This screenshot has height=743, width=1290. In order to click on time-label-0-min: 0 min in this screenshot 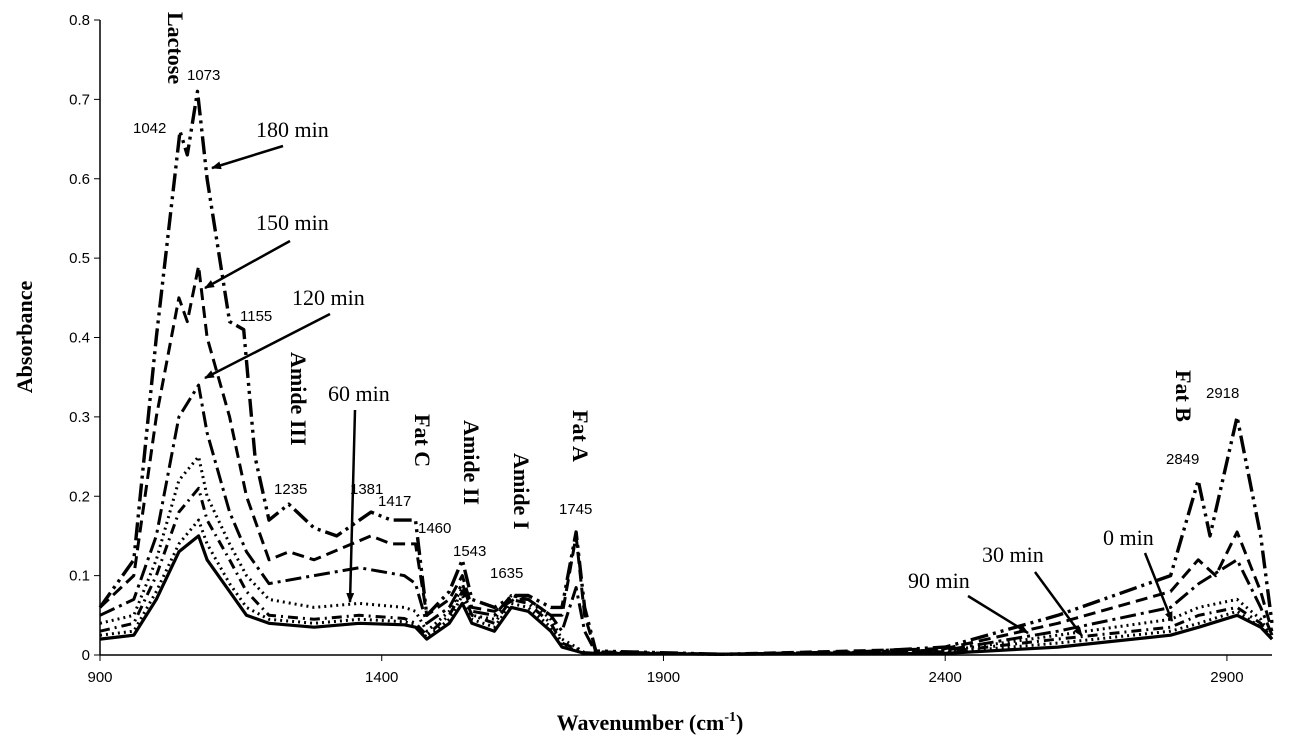, I will do `click(1128, 537)`.